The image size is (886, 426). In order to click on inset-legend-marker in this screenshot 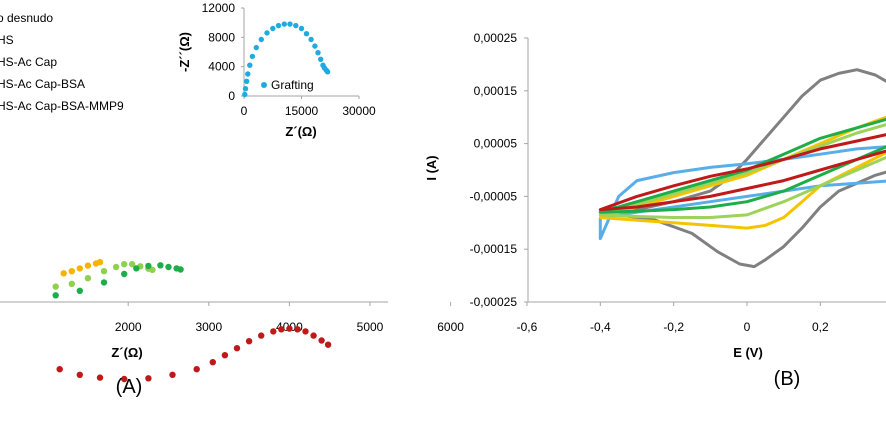, I will do `click(264, 85)`.